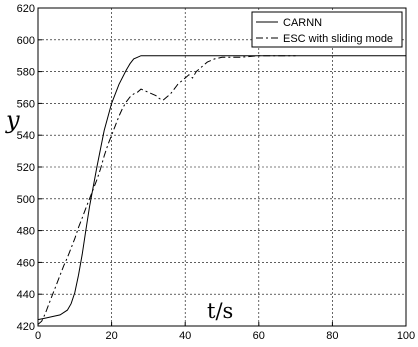  What do you see at coordinates (26, 136) in the screenshot?
I see `y-tick-label: 540` at bounding box center [26, 136].